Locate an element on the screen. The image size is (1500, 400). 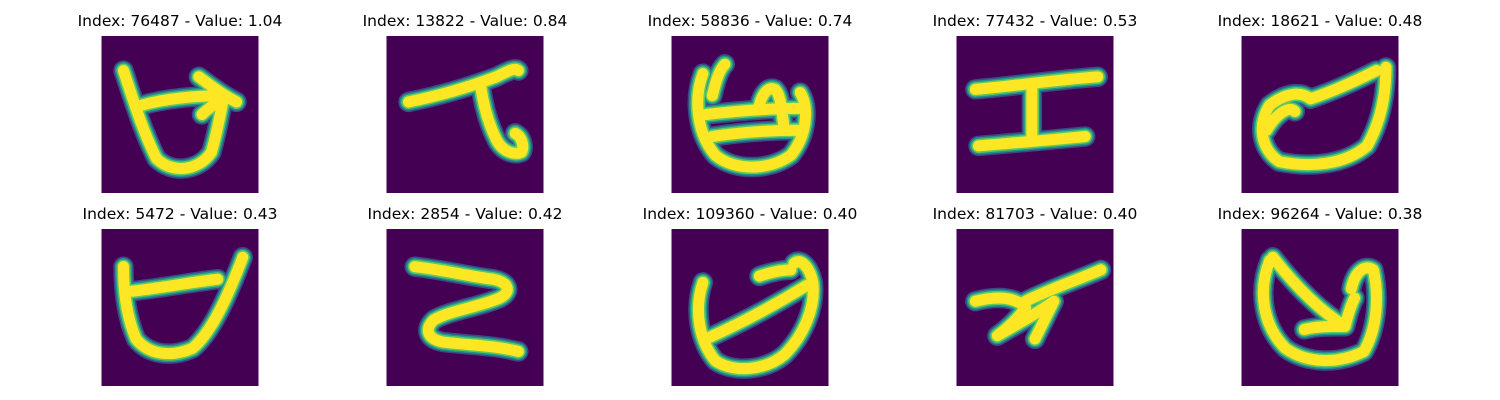
panel-8: Index: 109360 - Value: 0.40 is located at coordinates (750, 300).